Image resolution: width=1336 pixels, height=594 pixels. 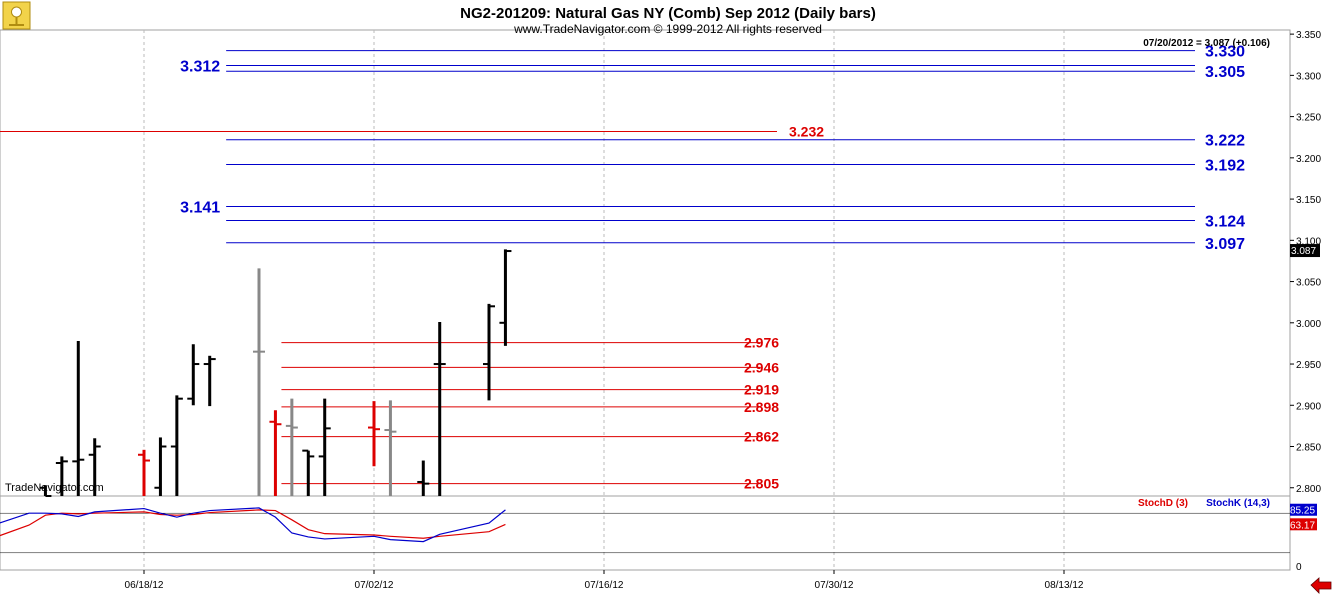 What do you see at coordinates (761, 484) in the screenshot?
I see `level-label-2.805: 2.805` at bounding box center [761, 484].